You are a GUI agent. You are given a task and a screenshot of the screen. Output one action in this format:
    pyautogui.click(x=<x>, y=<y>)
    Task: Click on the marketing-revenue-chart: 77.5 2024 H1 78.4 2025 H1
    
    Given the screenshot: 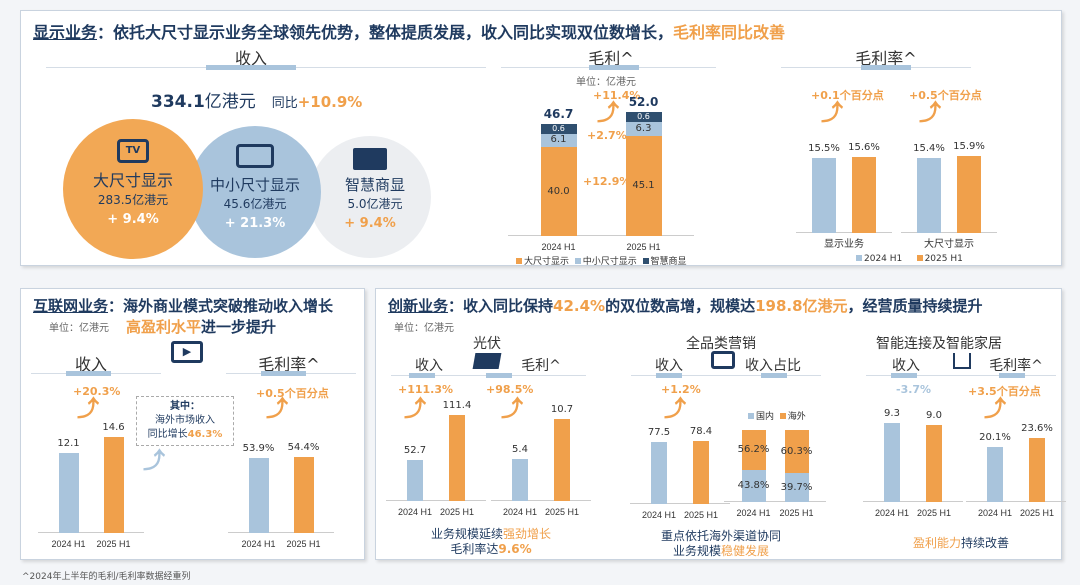 What is the action you would take?
    pyautogui.click(x=680, y=462)
    